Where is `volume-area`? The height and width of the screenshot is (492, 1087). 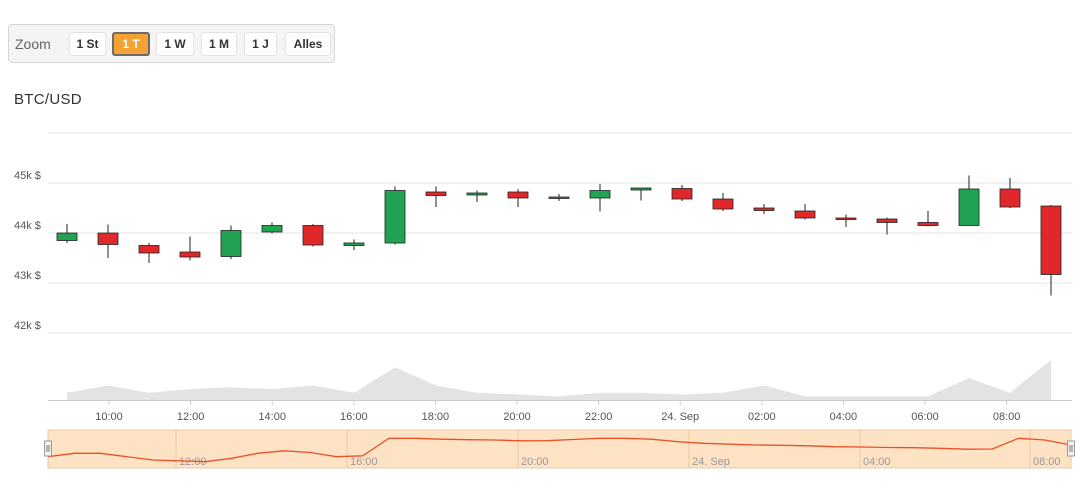
volume-area is located at coordinates (560, 380).